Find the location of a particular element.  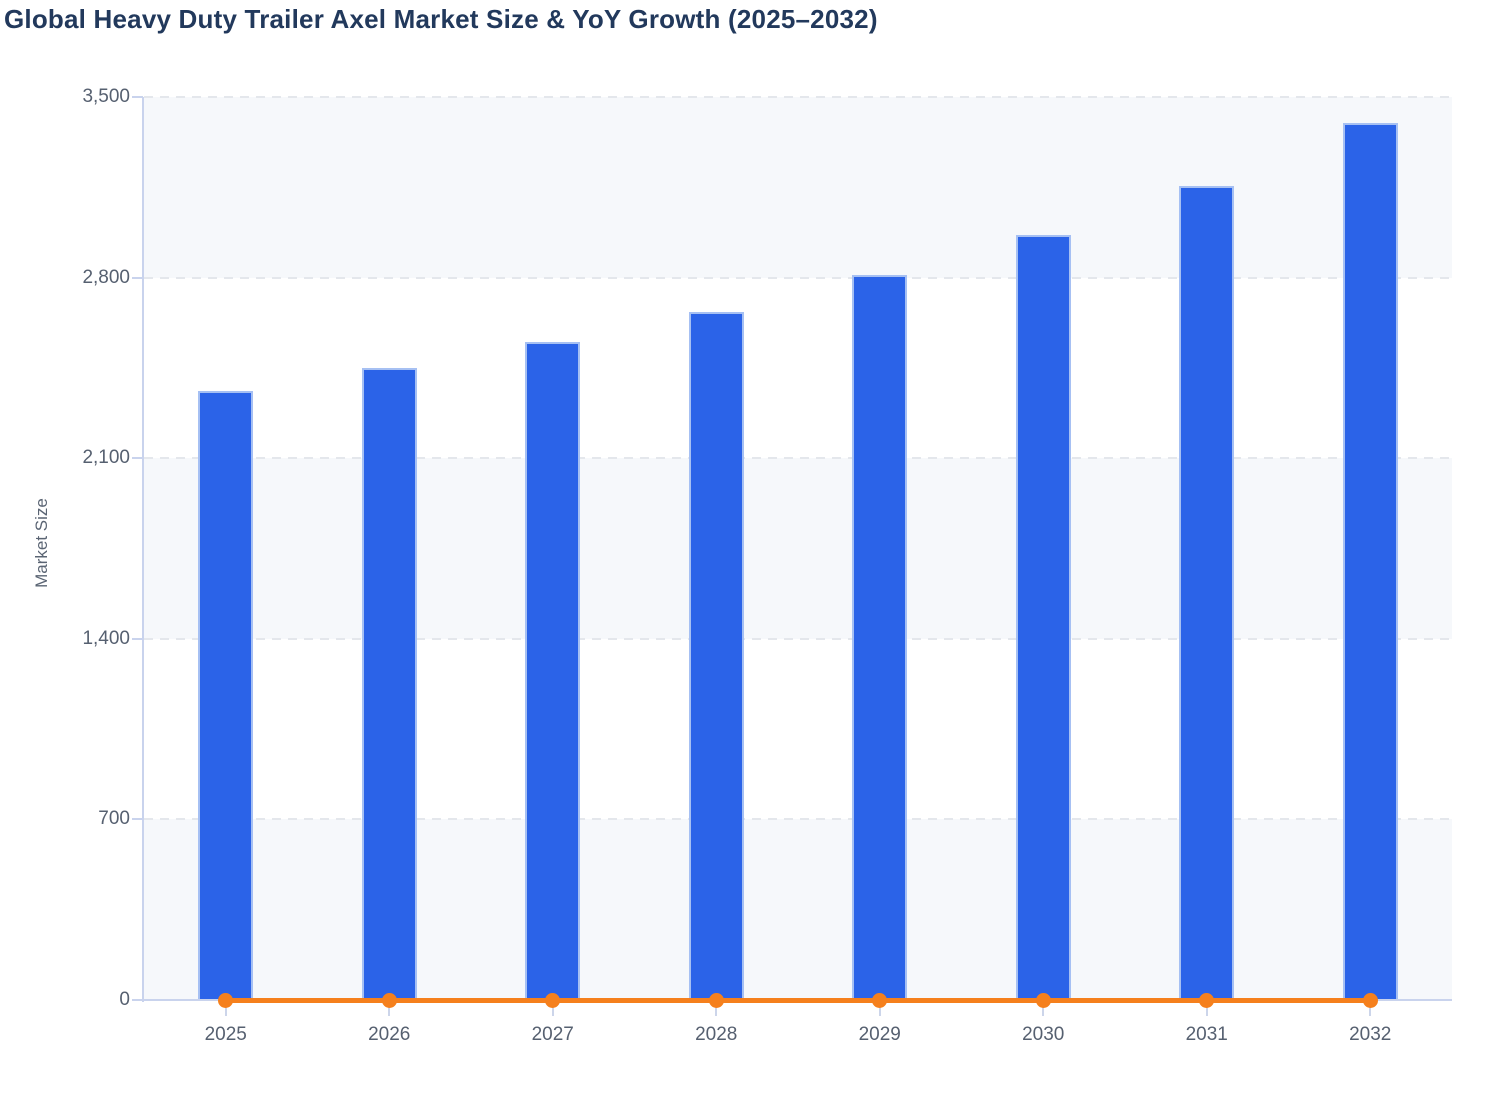

yoy-growth-line is located at coordinates (798, 1000).